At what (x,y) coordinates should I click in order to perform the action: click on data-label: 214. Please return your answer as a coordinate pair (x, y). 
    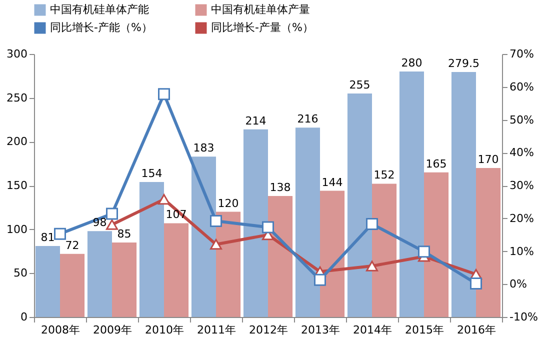
    Looking at the image, I should click on (255, 121).